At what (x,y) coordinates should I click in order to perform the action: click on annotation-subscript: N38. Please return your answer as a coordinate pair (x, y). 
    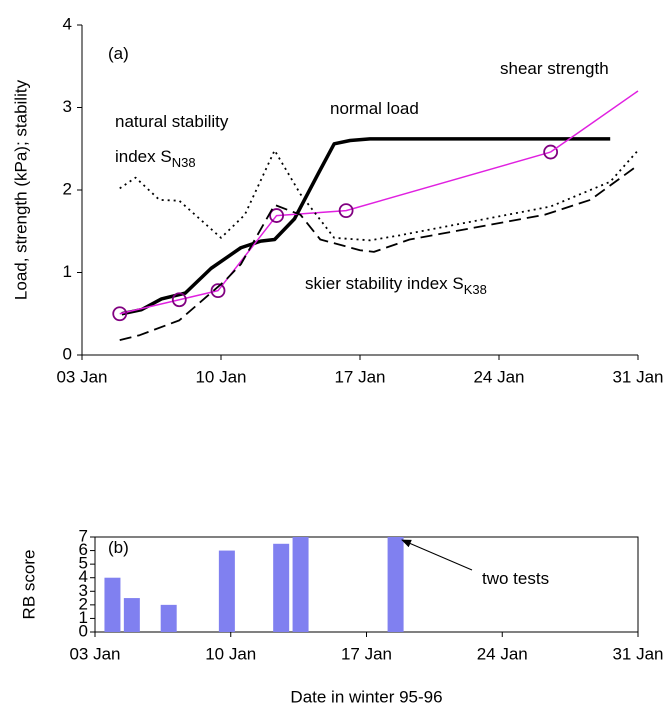
    Looking at the image, I should click on (184, 162).